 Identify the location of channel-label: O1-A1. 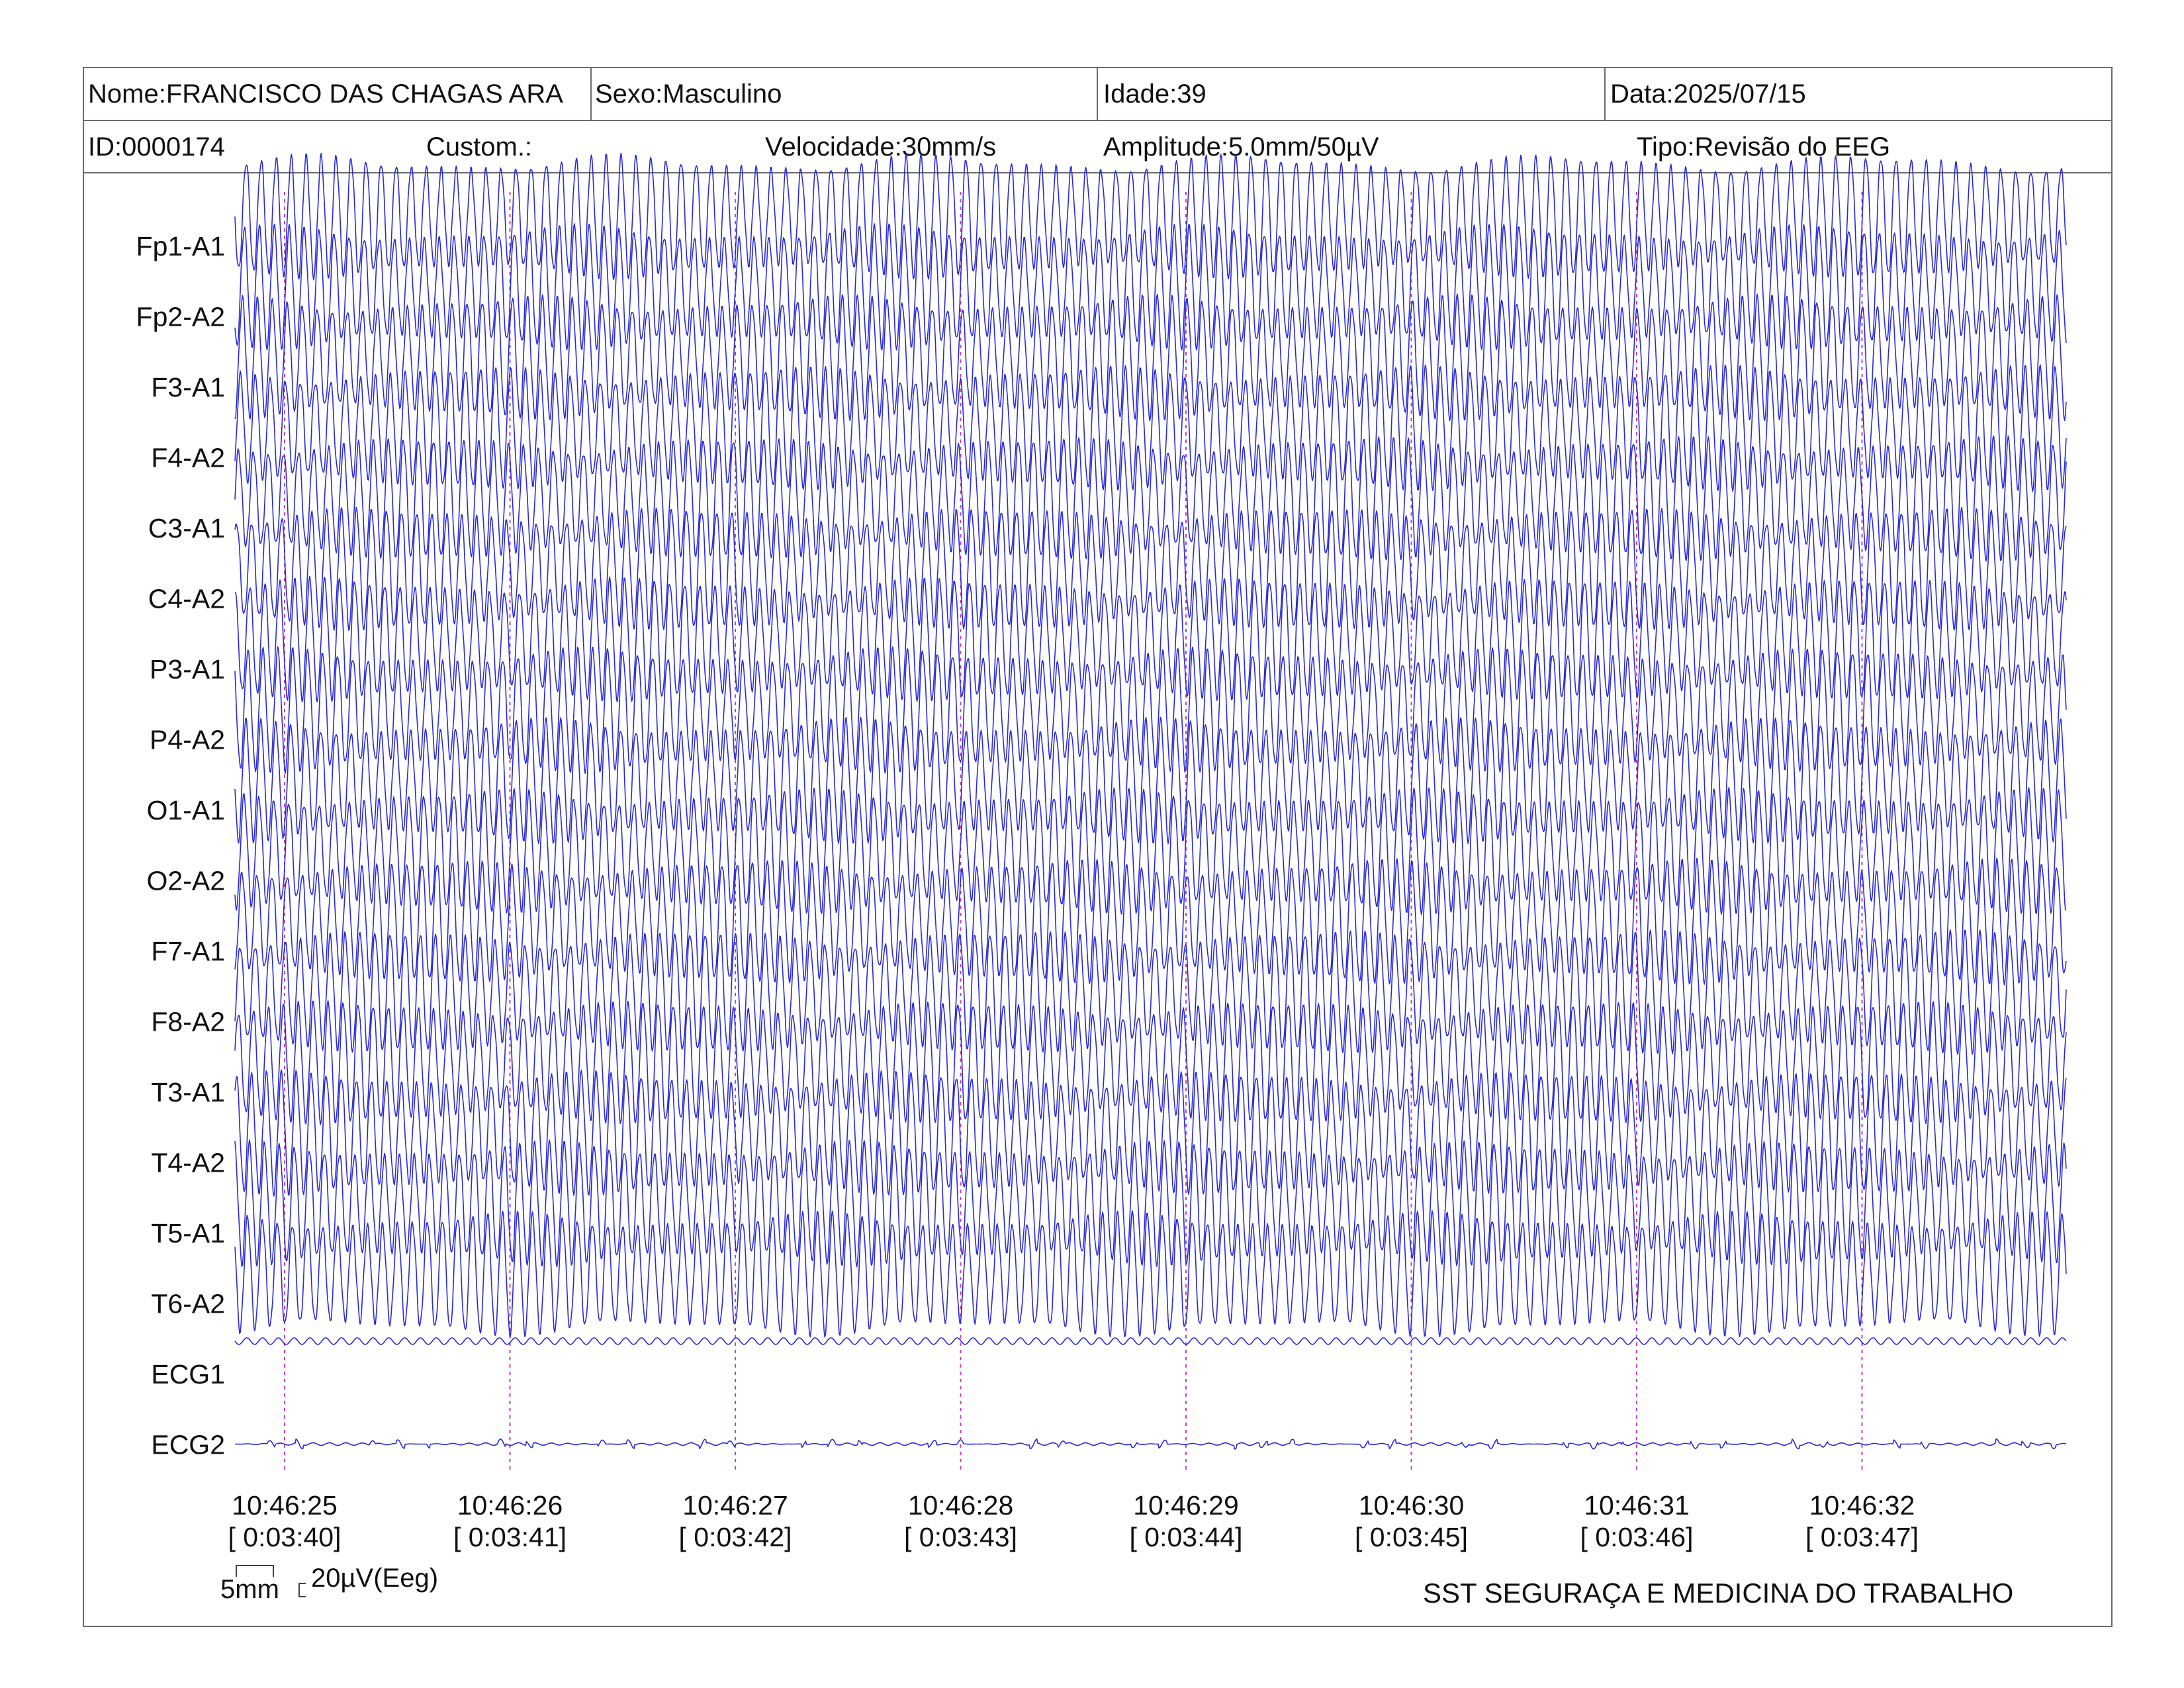
(187, 810).